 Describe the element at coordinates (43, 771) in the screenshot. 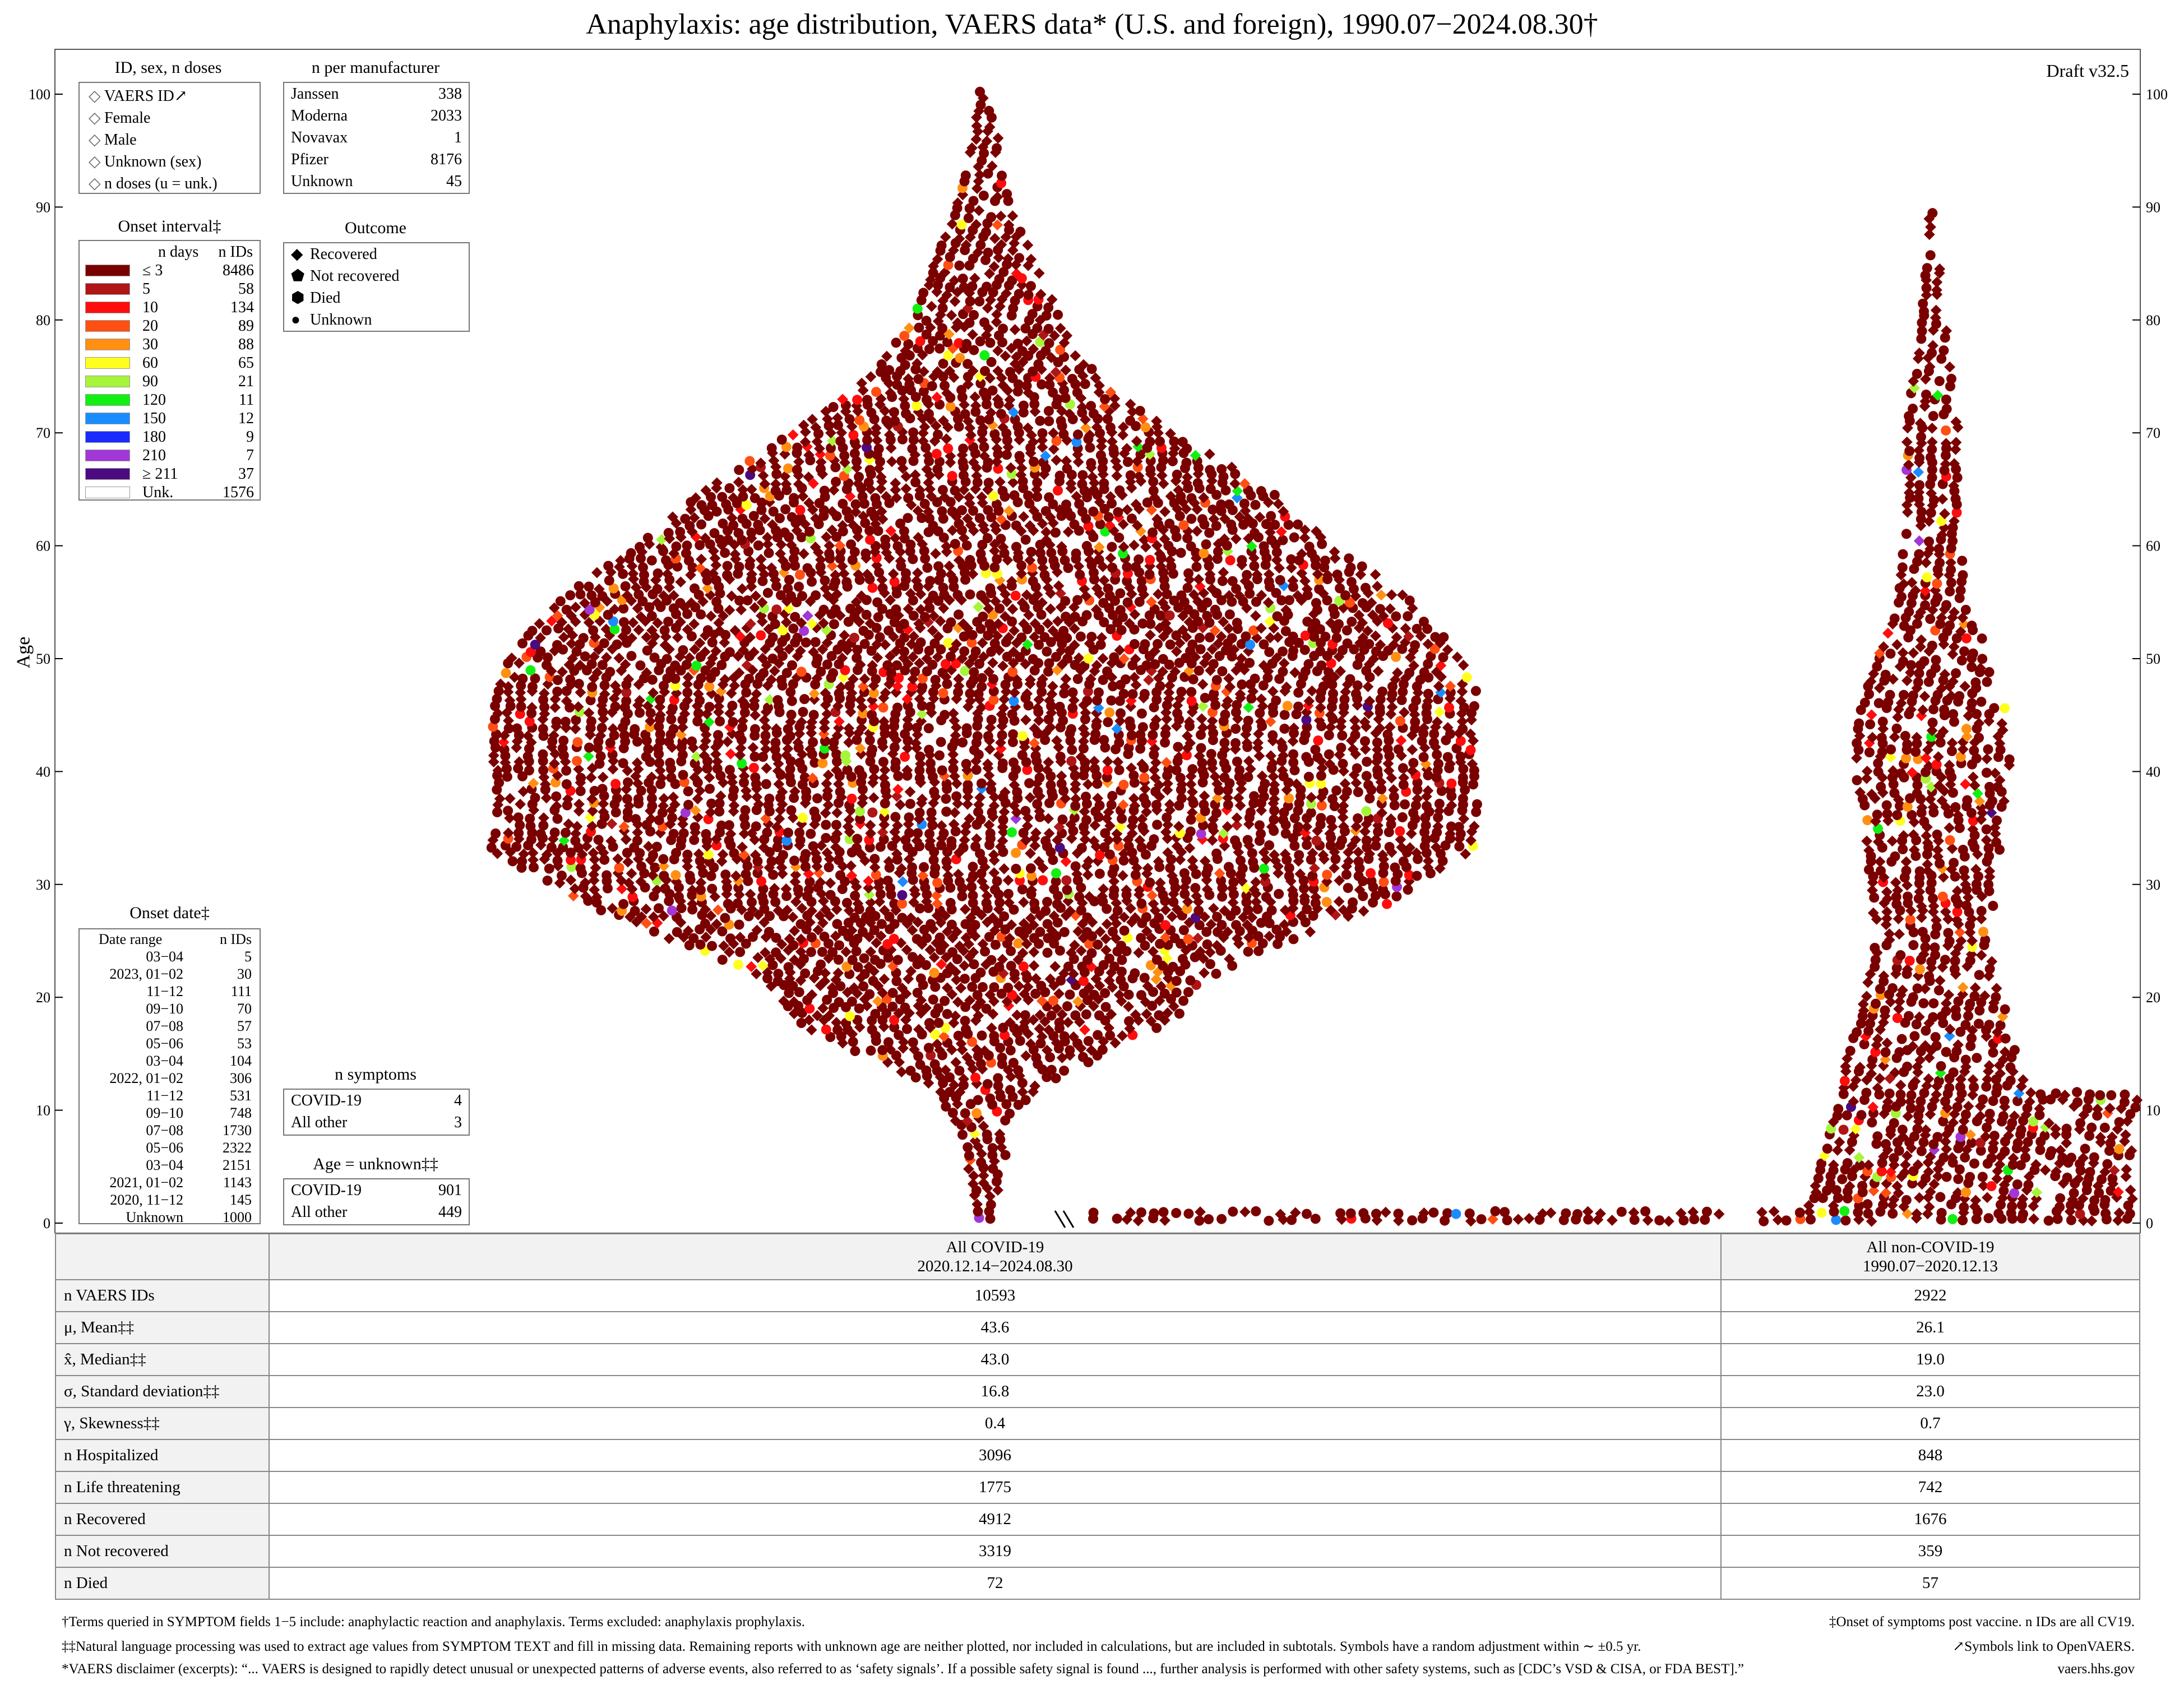

I see `y-tick-label: 40` at that location.